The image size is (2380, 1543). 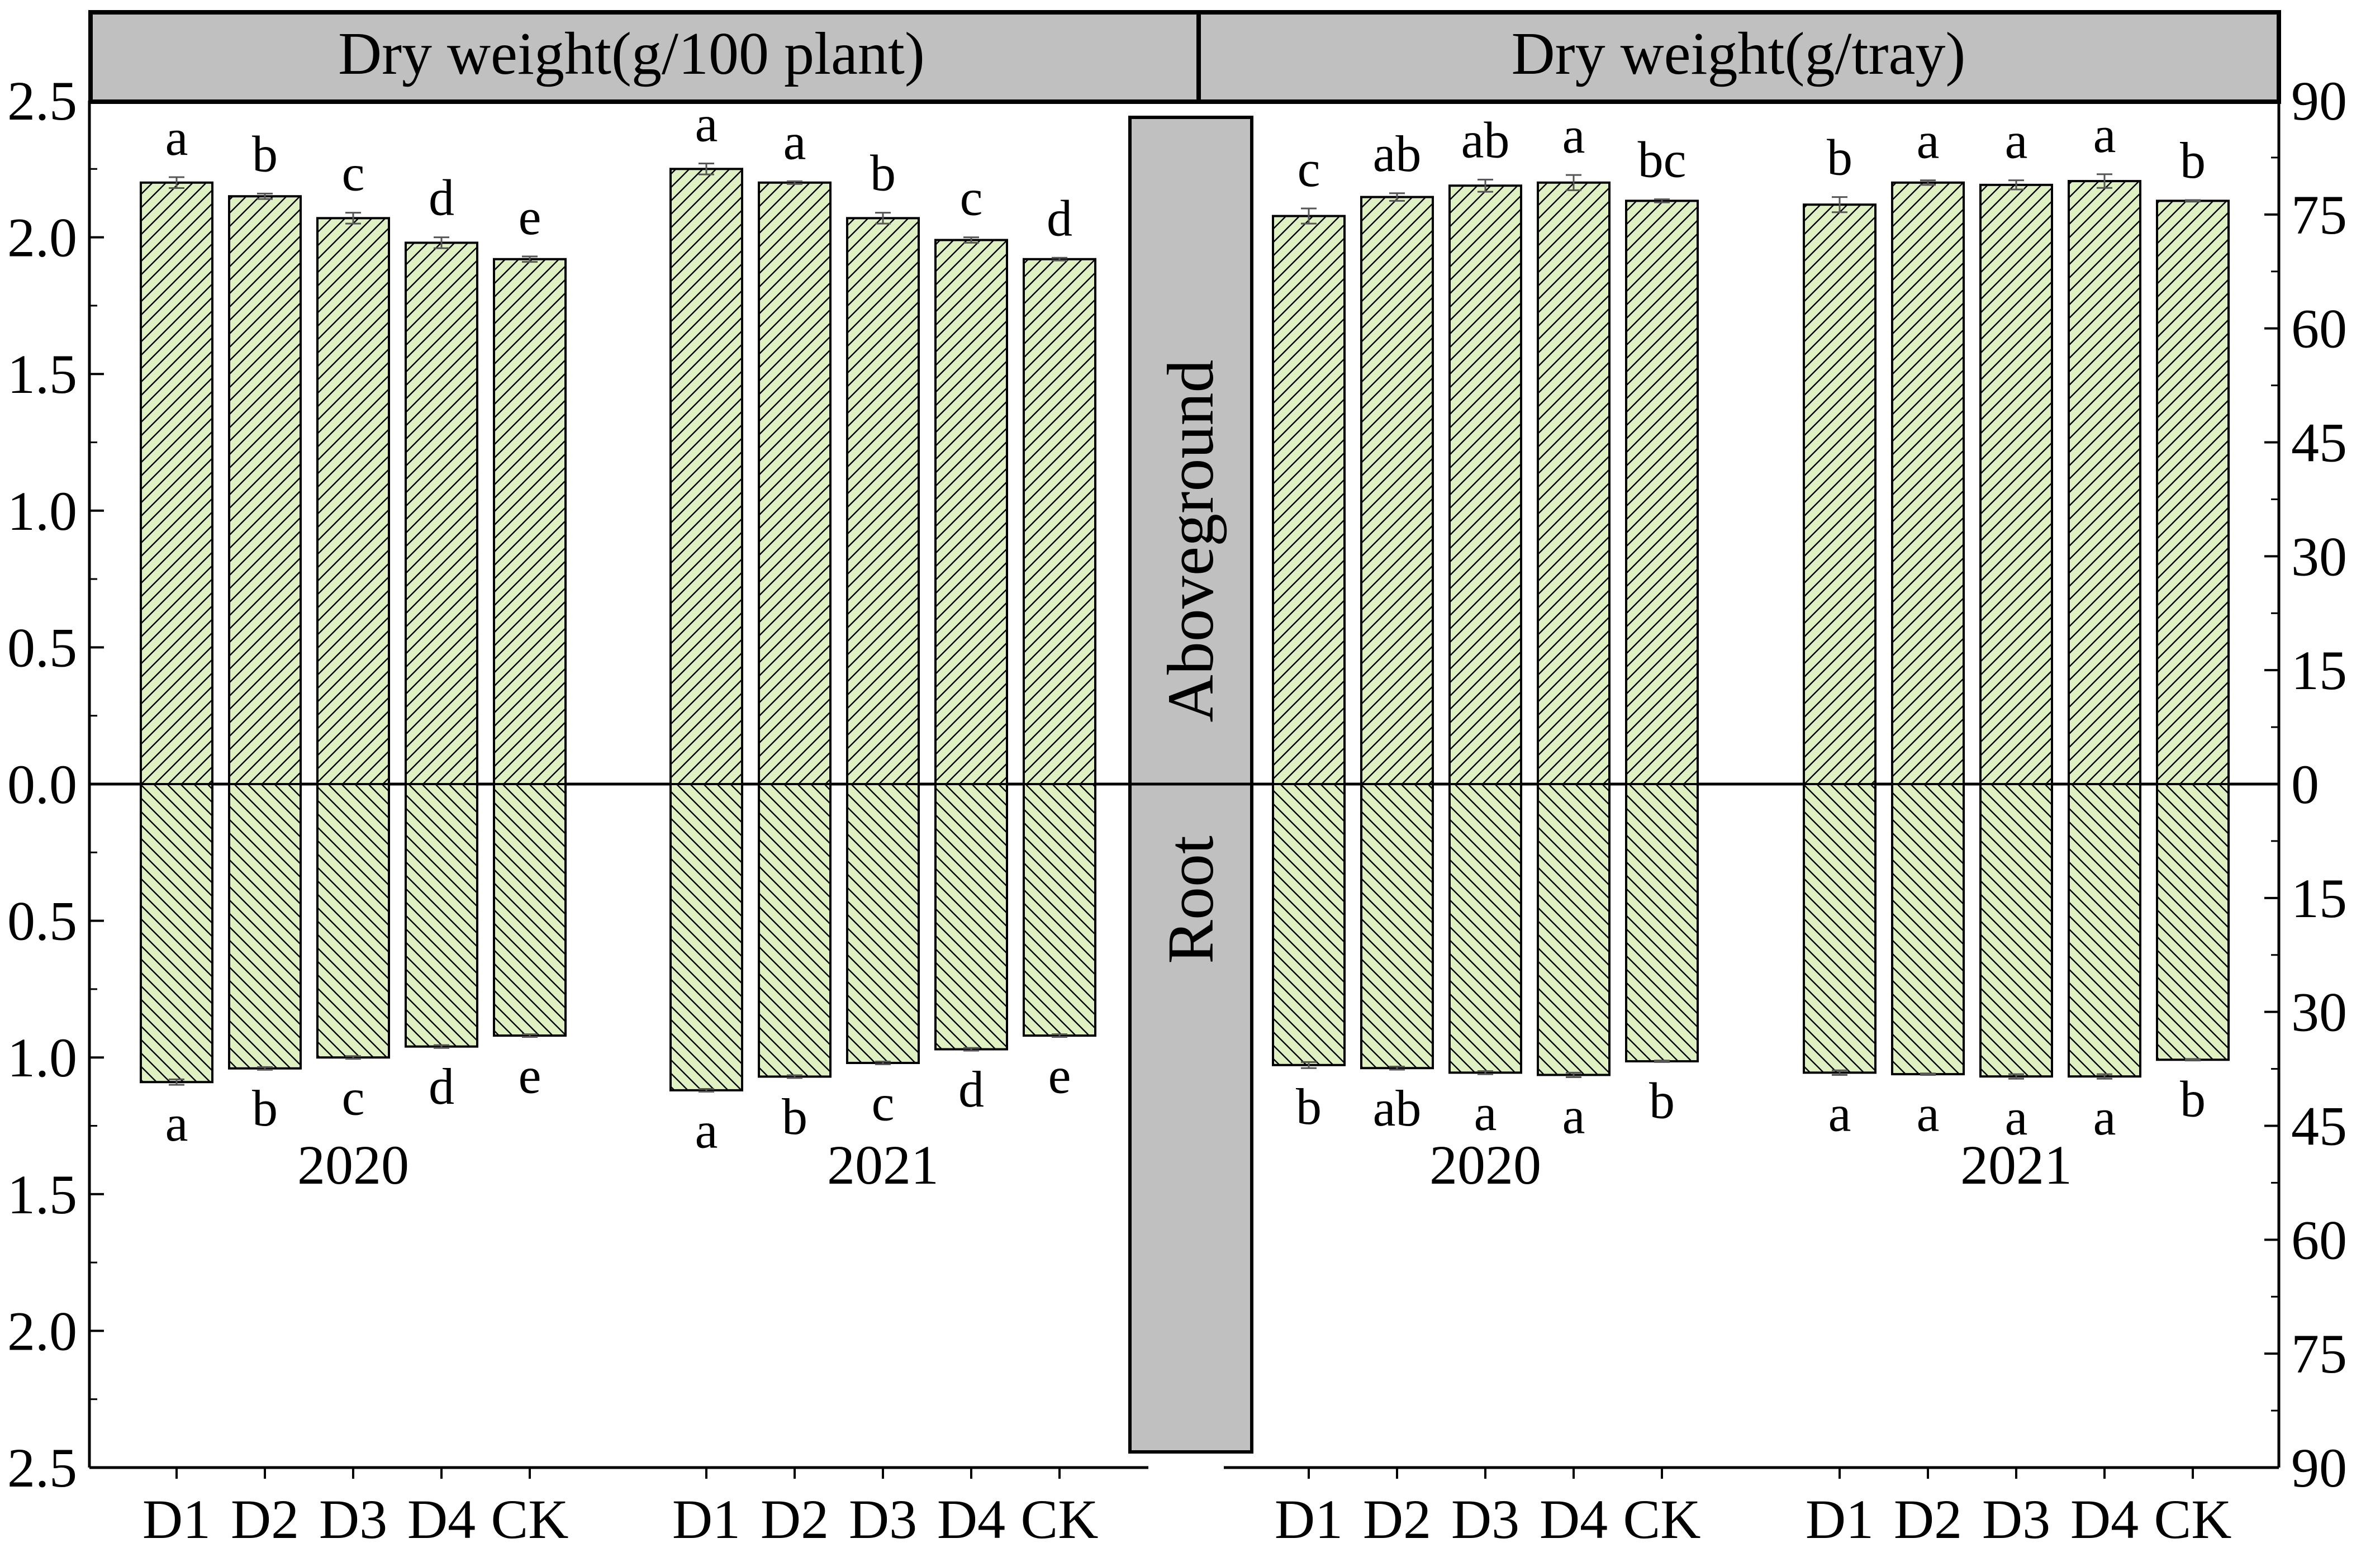 I want to click on y-tick-label: 1.0, so click(x=42, y=1058).